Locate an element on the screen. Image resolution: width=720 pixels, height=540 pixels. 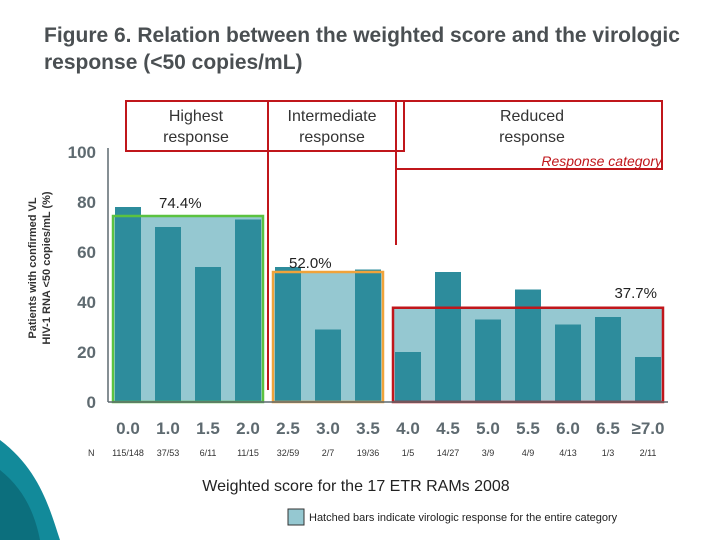
x-tick-label: 5.0 is located at coordinates (488, 428).